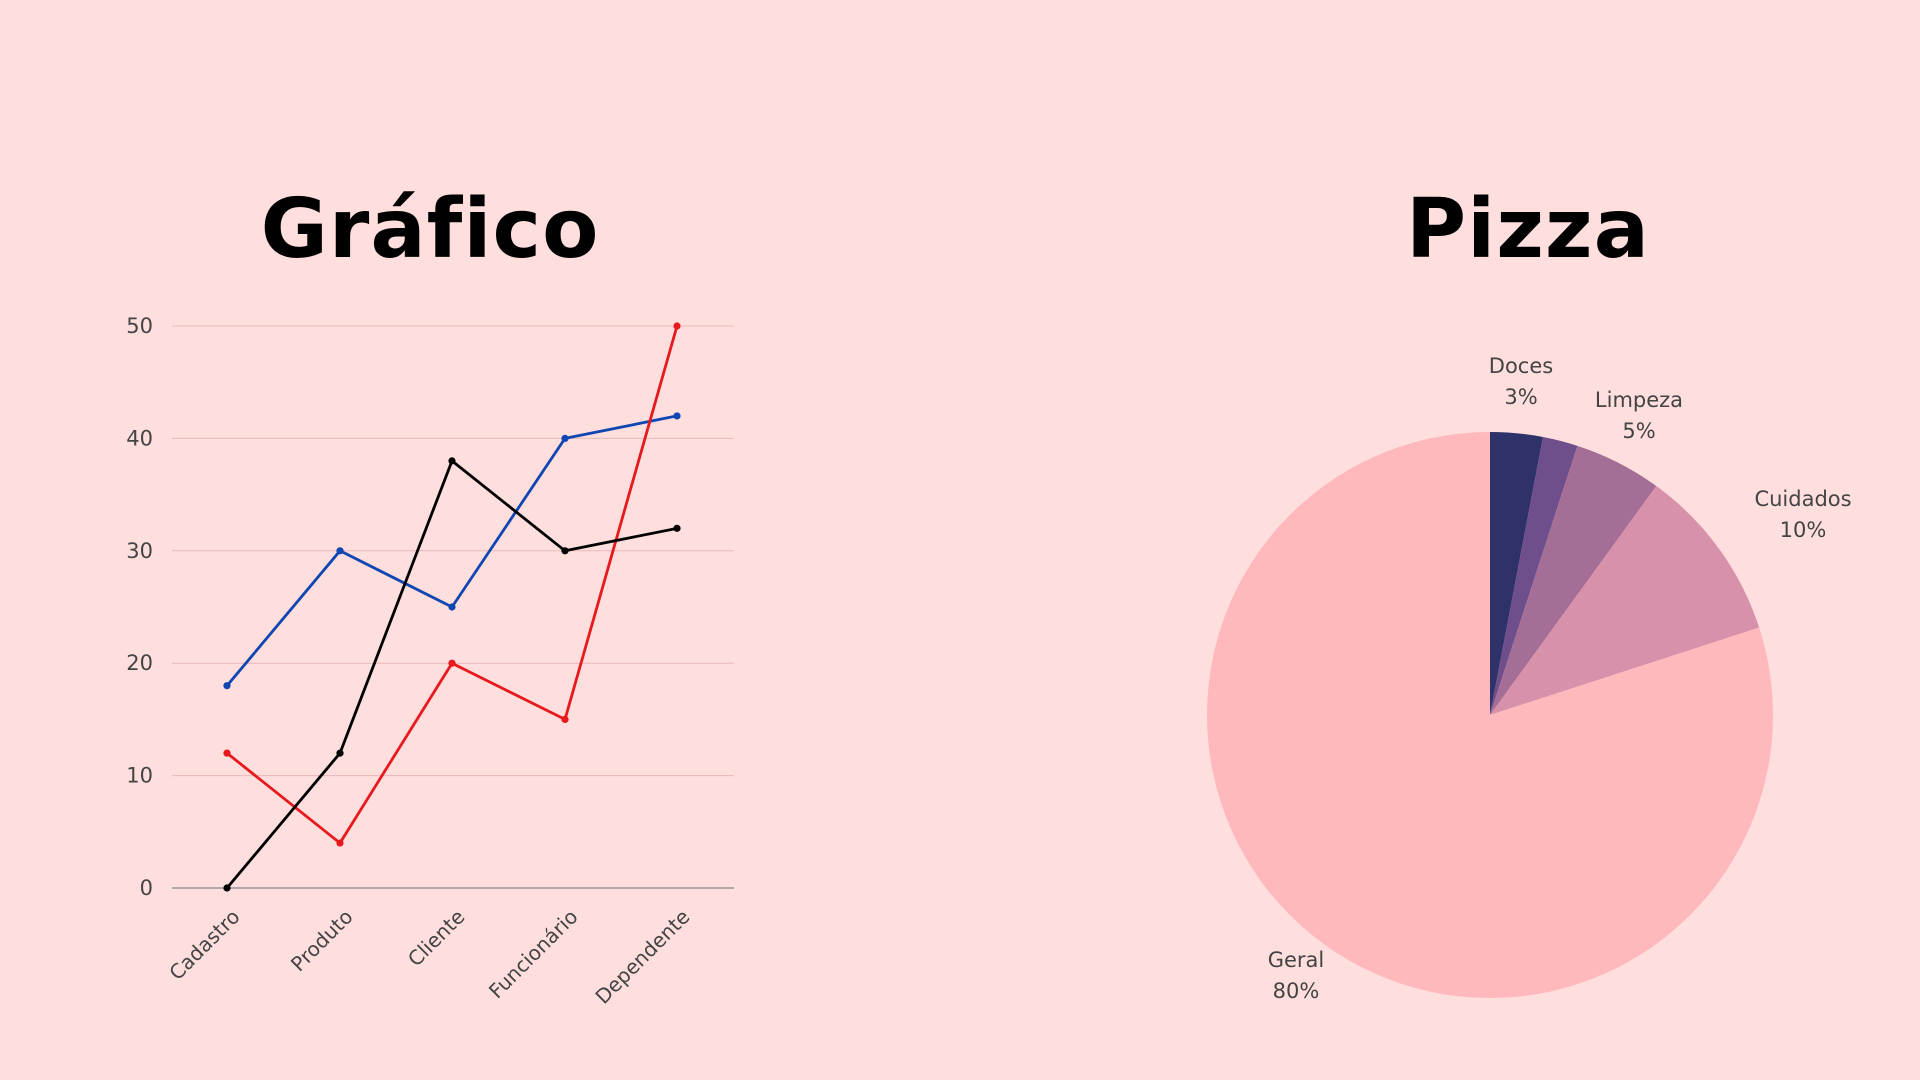 This screenshot has width=1920, height=1080. What do you see at coordinates (1521, 366) in the screenshot?
I see `pie-slice-label: Doces` at bounding box center [1521, 366].